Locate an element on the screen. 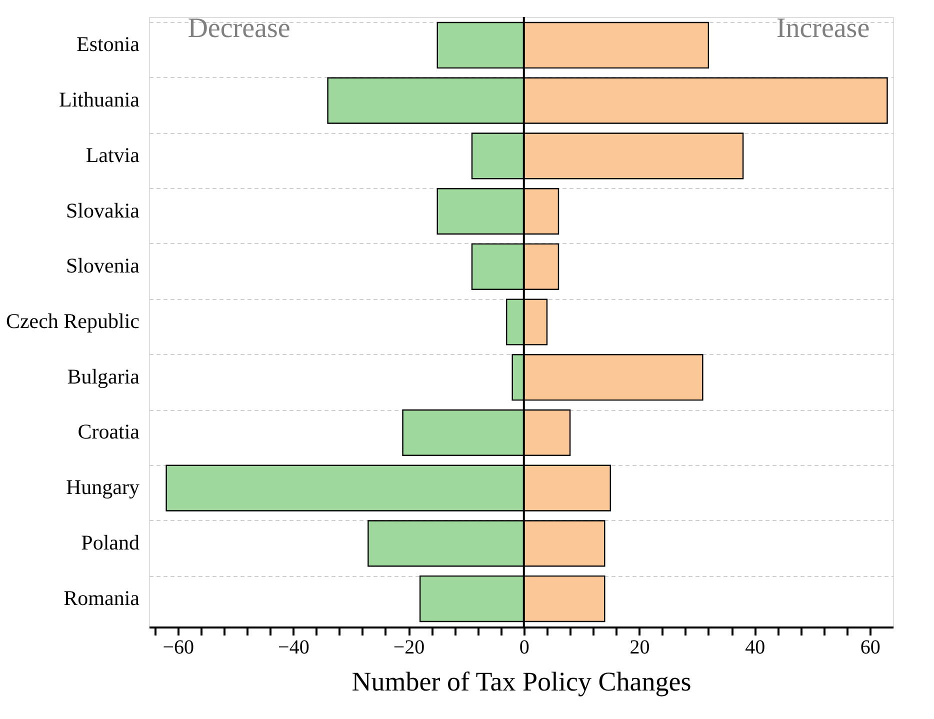 This screenshot has height=719, width=934. y-tick-label: Poland is located at coordinates (110, 542).